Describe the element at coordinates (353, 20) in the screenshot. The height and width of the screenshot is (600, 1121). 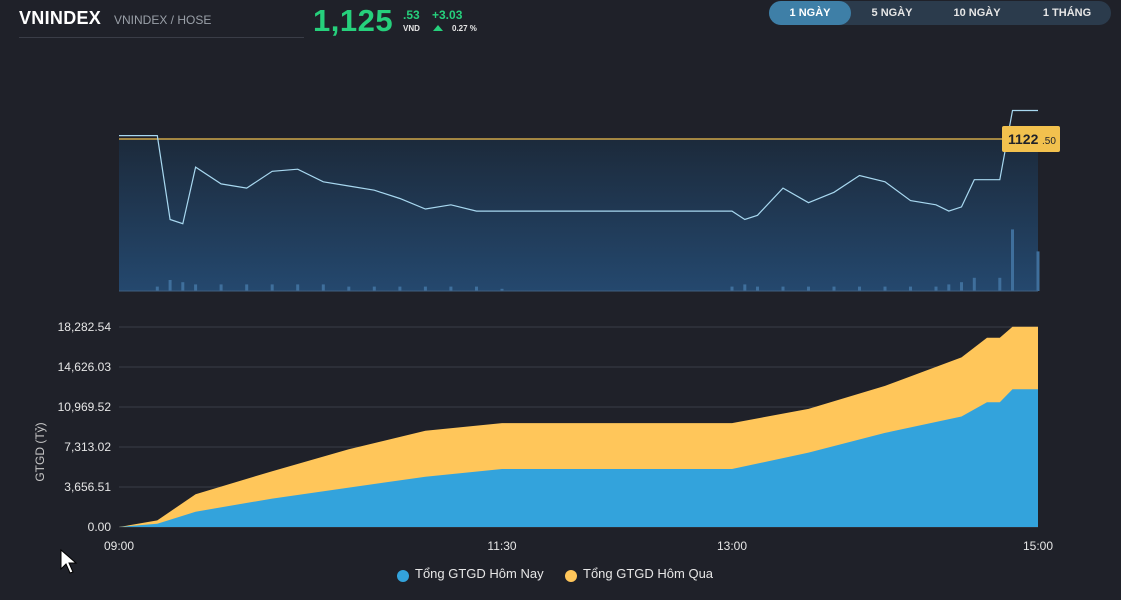
I see `price-integer: 1,125` at that location.